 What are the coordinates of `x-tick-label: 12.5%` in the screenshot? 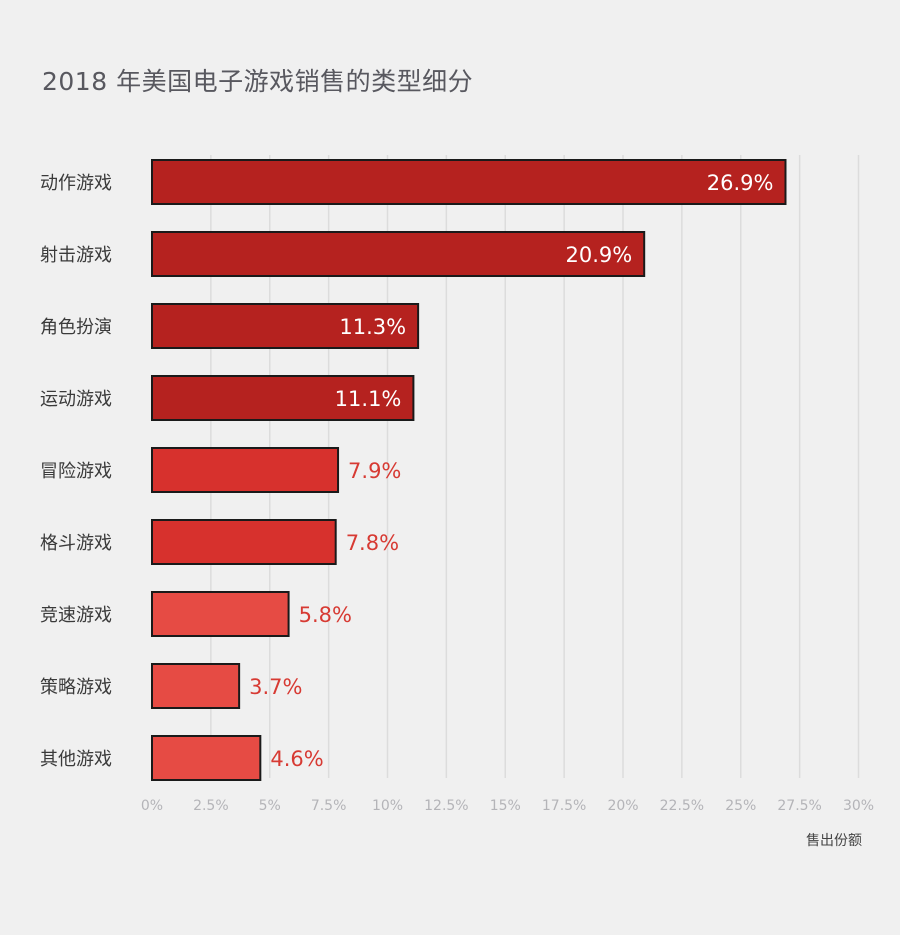 It's located at (446, 806).